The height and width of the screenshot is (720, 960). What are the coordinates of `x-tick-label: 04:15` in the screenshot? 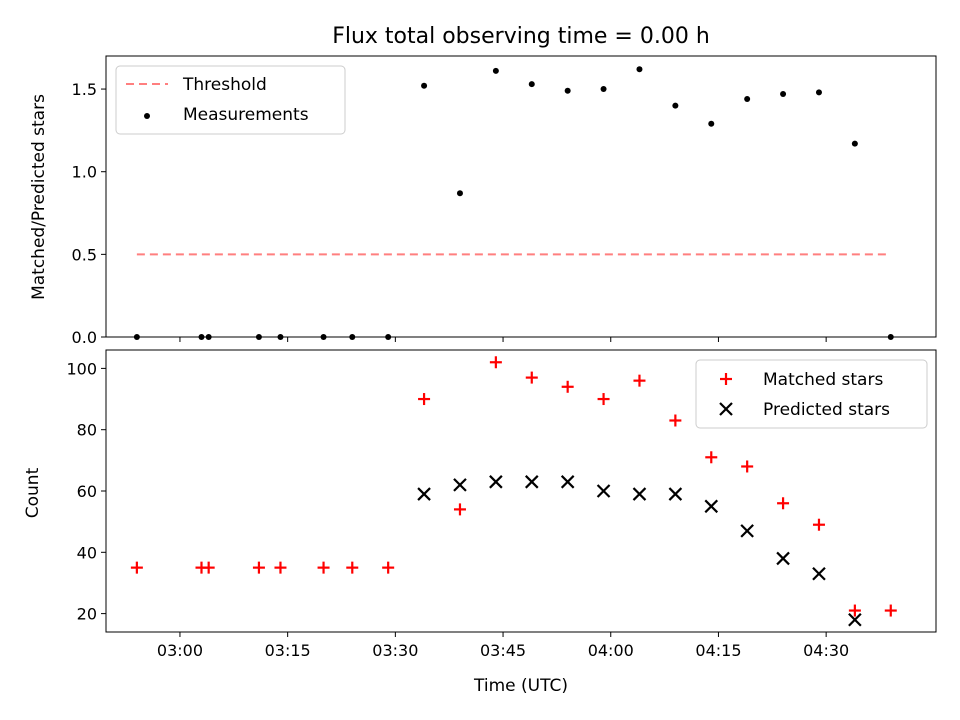 It's located at (718, 650).